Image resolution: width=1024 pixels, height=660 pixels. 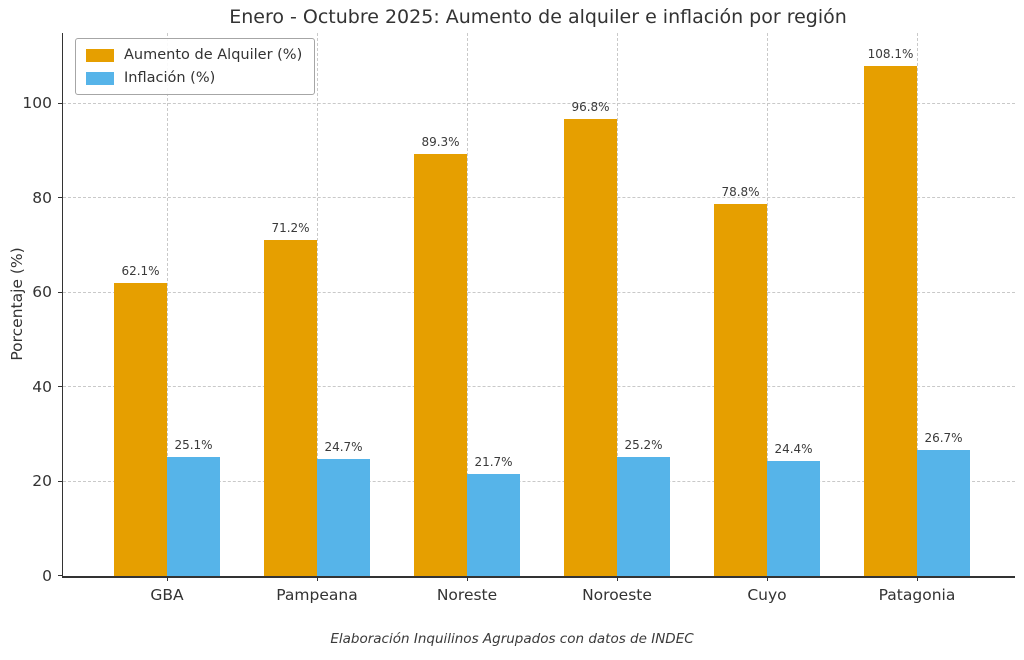 I want to click on legend-item-0: Aumento de Alquiler (%), so click(x=194, y=55).